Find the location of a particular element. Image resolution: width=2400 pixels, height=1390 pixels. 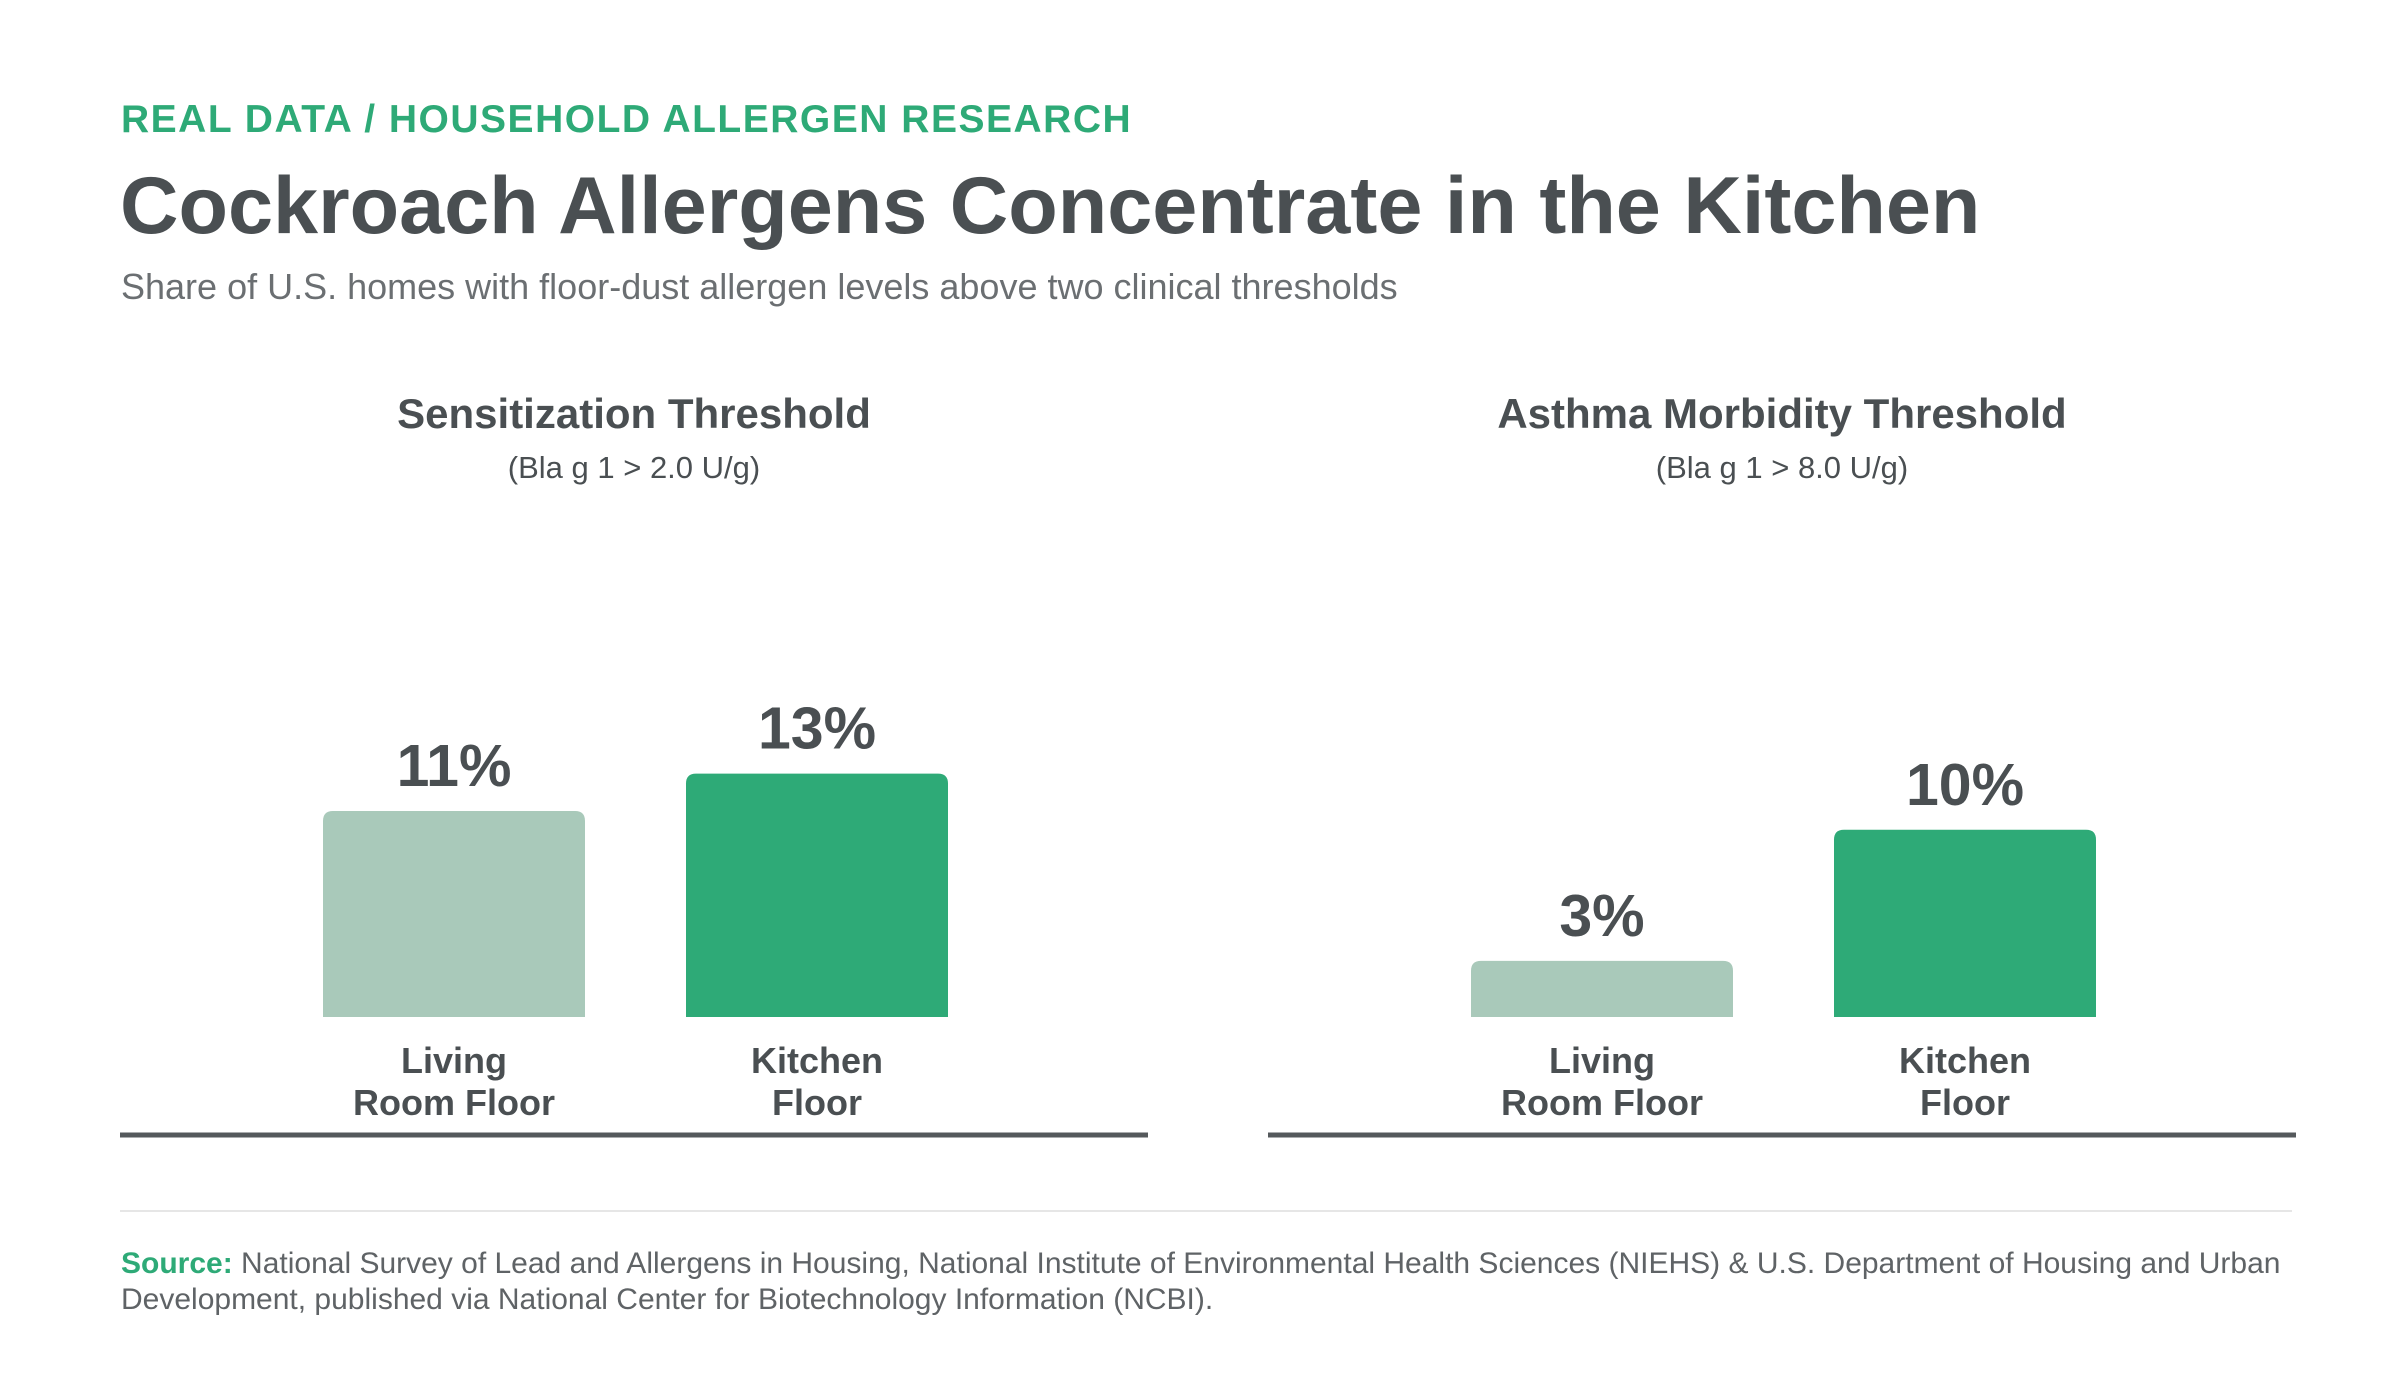

asthma-value-label-living-room: 3% is located at coordinates (1601, 916).